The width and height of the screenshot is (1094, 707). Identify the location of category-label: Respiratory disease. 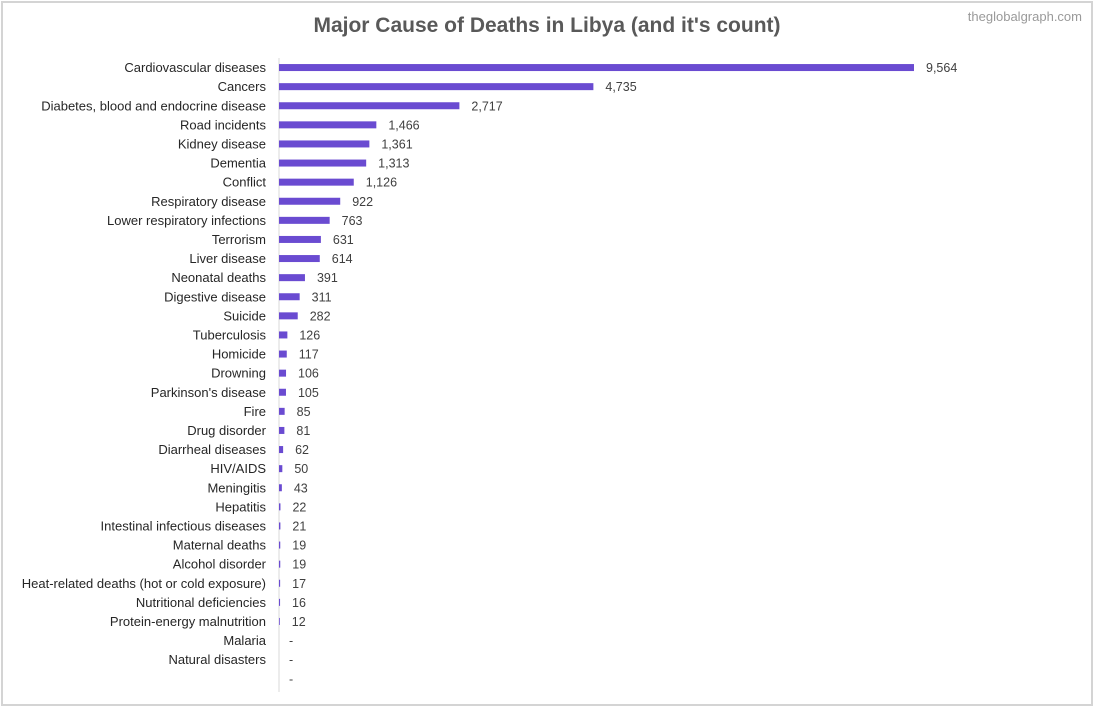
(208, 201).